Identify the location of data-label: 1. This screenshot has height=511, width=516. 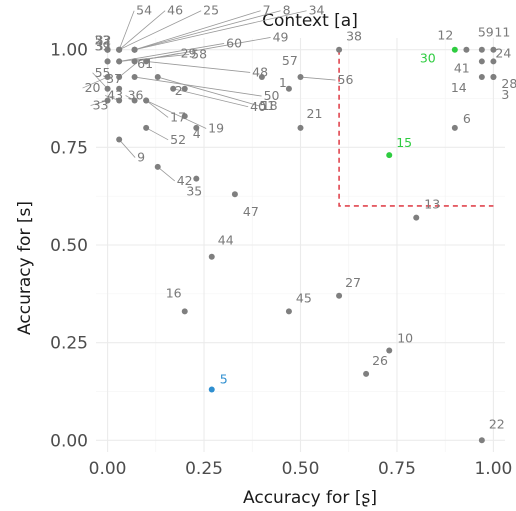
(283, 82).